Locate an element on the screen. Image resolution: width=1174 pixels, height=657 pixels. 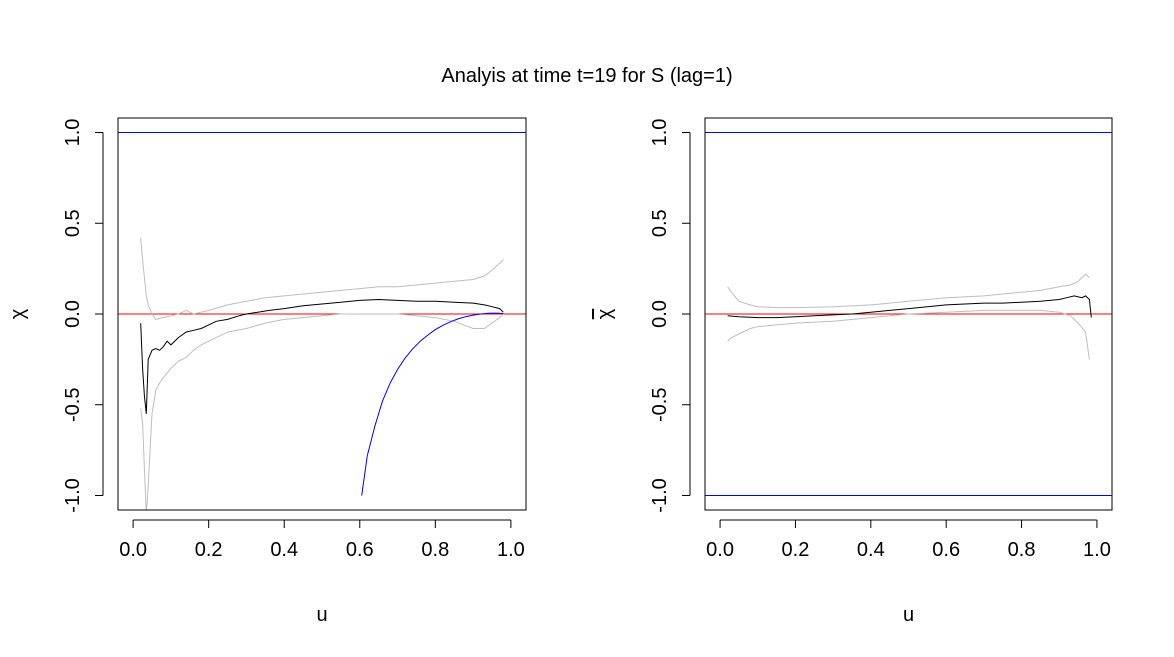
chibar-y-tick-label: 0.5 is located at coordinates (660, 223).